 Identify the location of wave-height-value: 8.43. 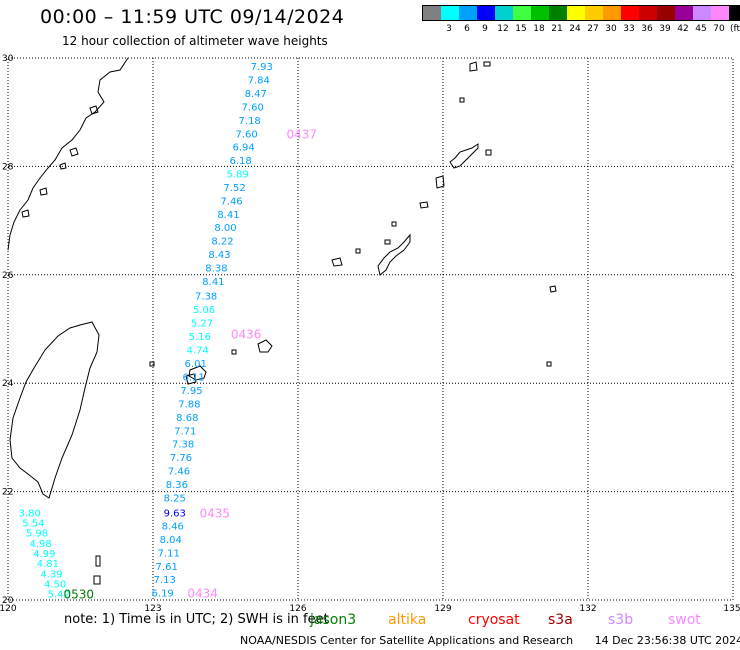
(219, 255).